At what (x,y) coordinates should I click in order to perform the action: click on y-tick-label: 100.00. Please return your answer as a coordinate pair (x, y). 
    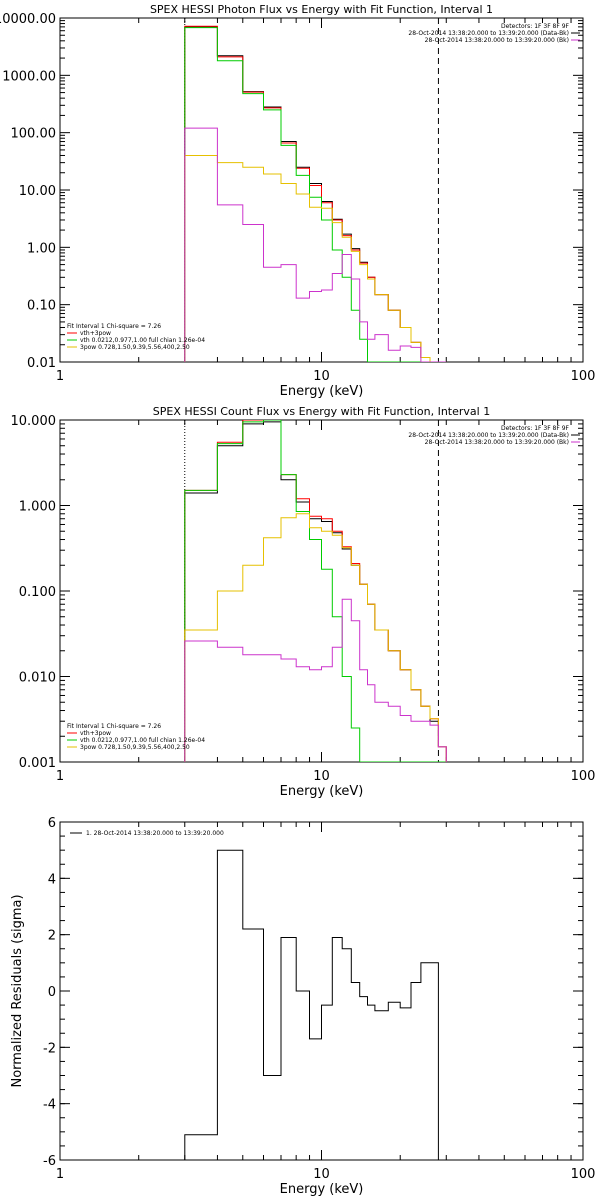
    Looking at the image, I should click on (34, 134).